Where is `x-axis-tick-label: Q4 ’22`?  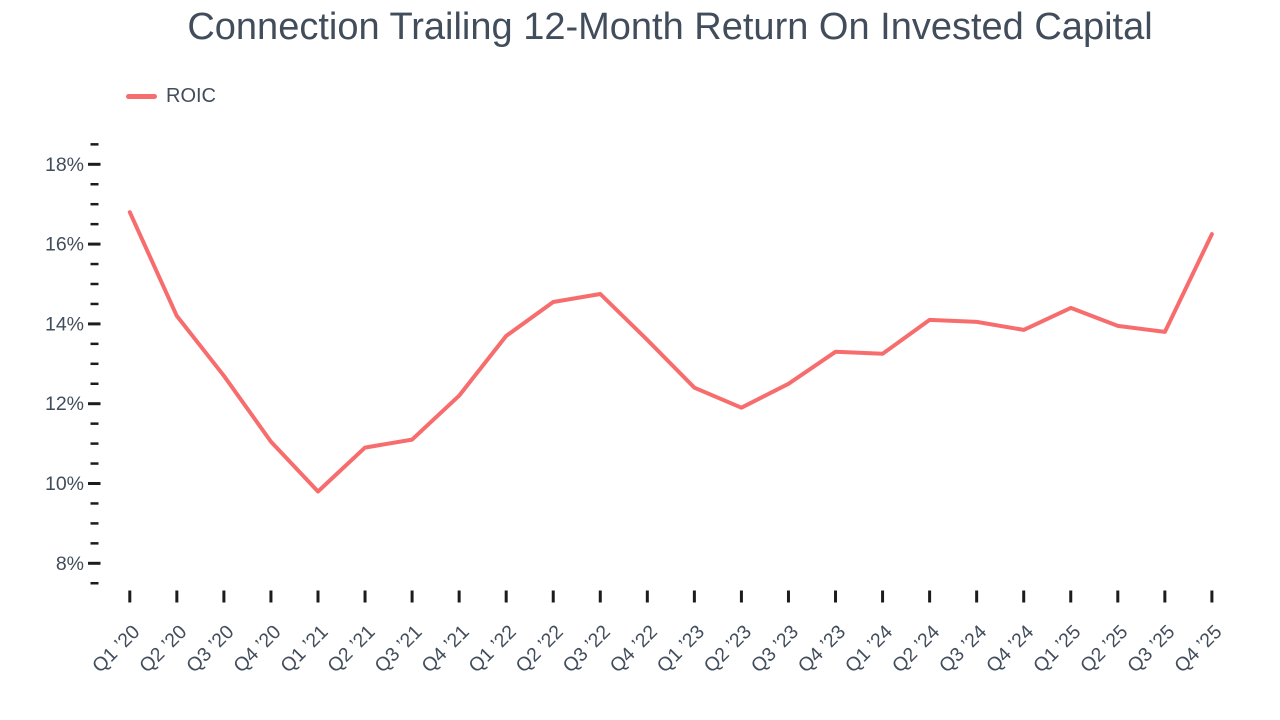
x-axis-tick-label: Q4 ’22 is located at coordinates (634, 649).